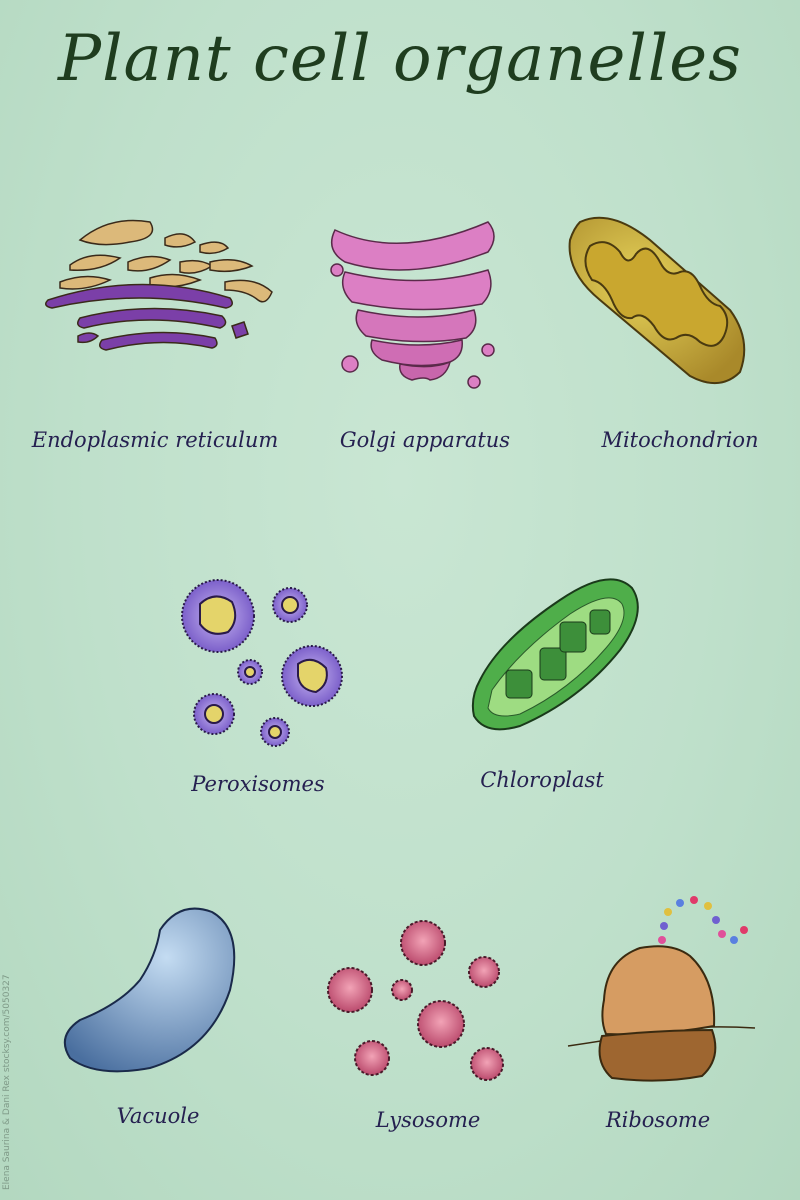 The height and width of the screenshot is (1200, 800). What do you see at coordinates (657, 300) in the screenshot?
I see `mitochondrion-drawing` at bounding box center [657, 300].